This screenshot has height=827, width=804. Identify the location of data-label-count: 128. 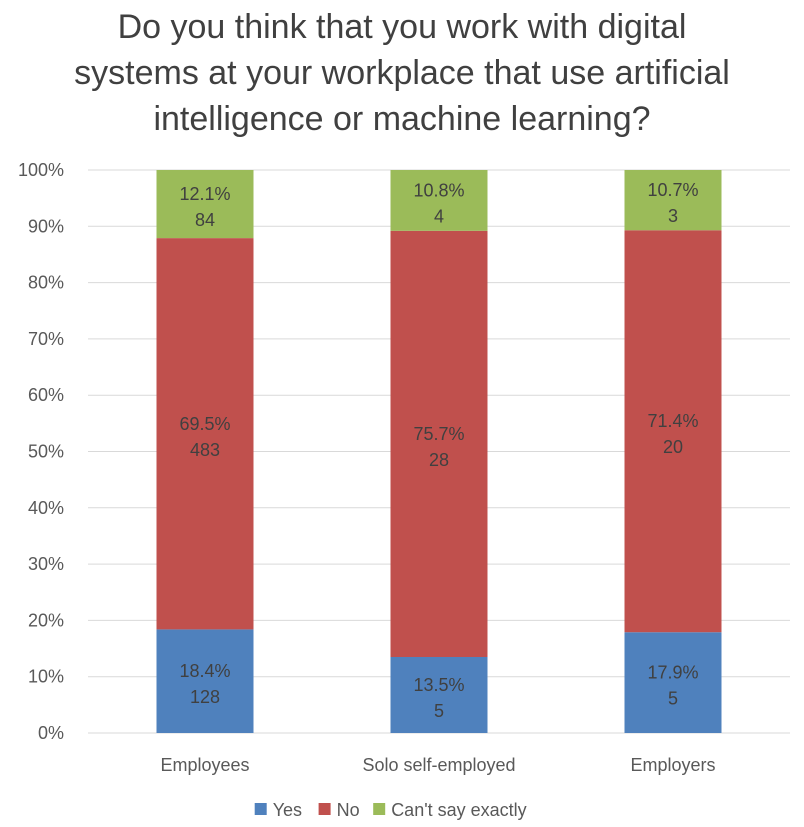
(205, 697).